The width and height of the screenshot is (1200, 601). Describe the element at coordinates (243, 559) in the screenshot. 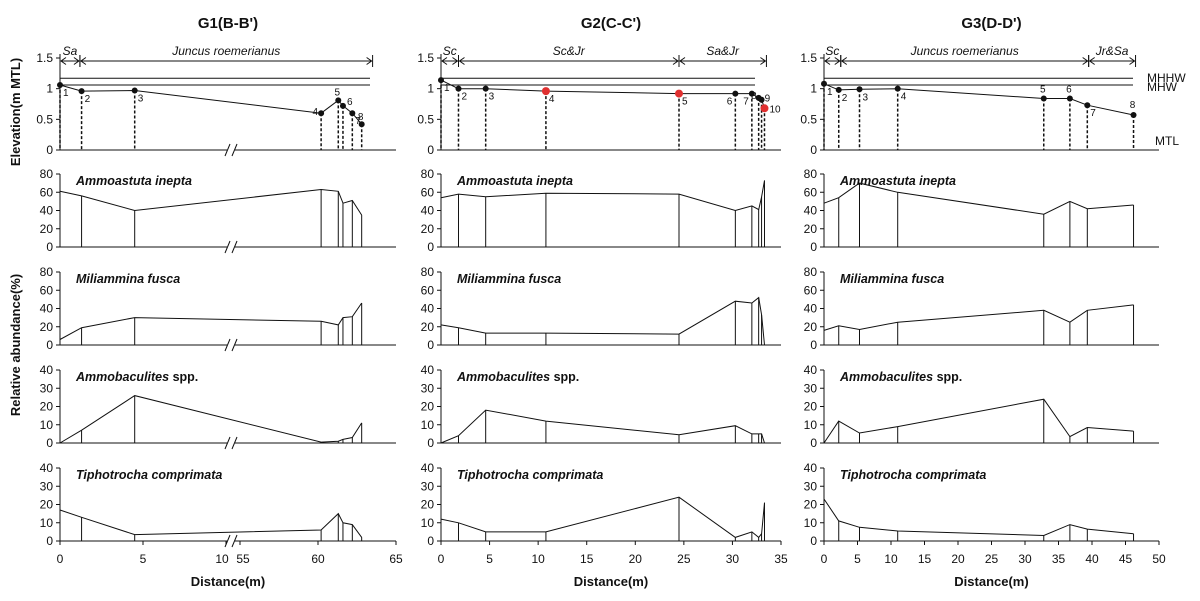

I see `distance-tick-label: 55` at that location.